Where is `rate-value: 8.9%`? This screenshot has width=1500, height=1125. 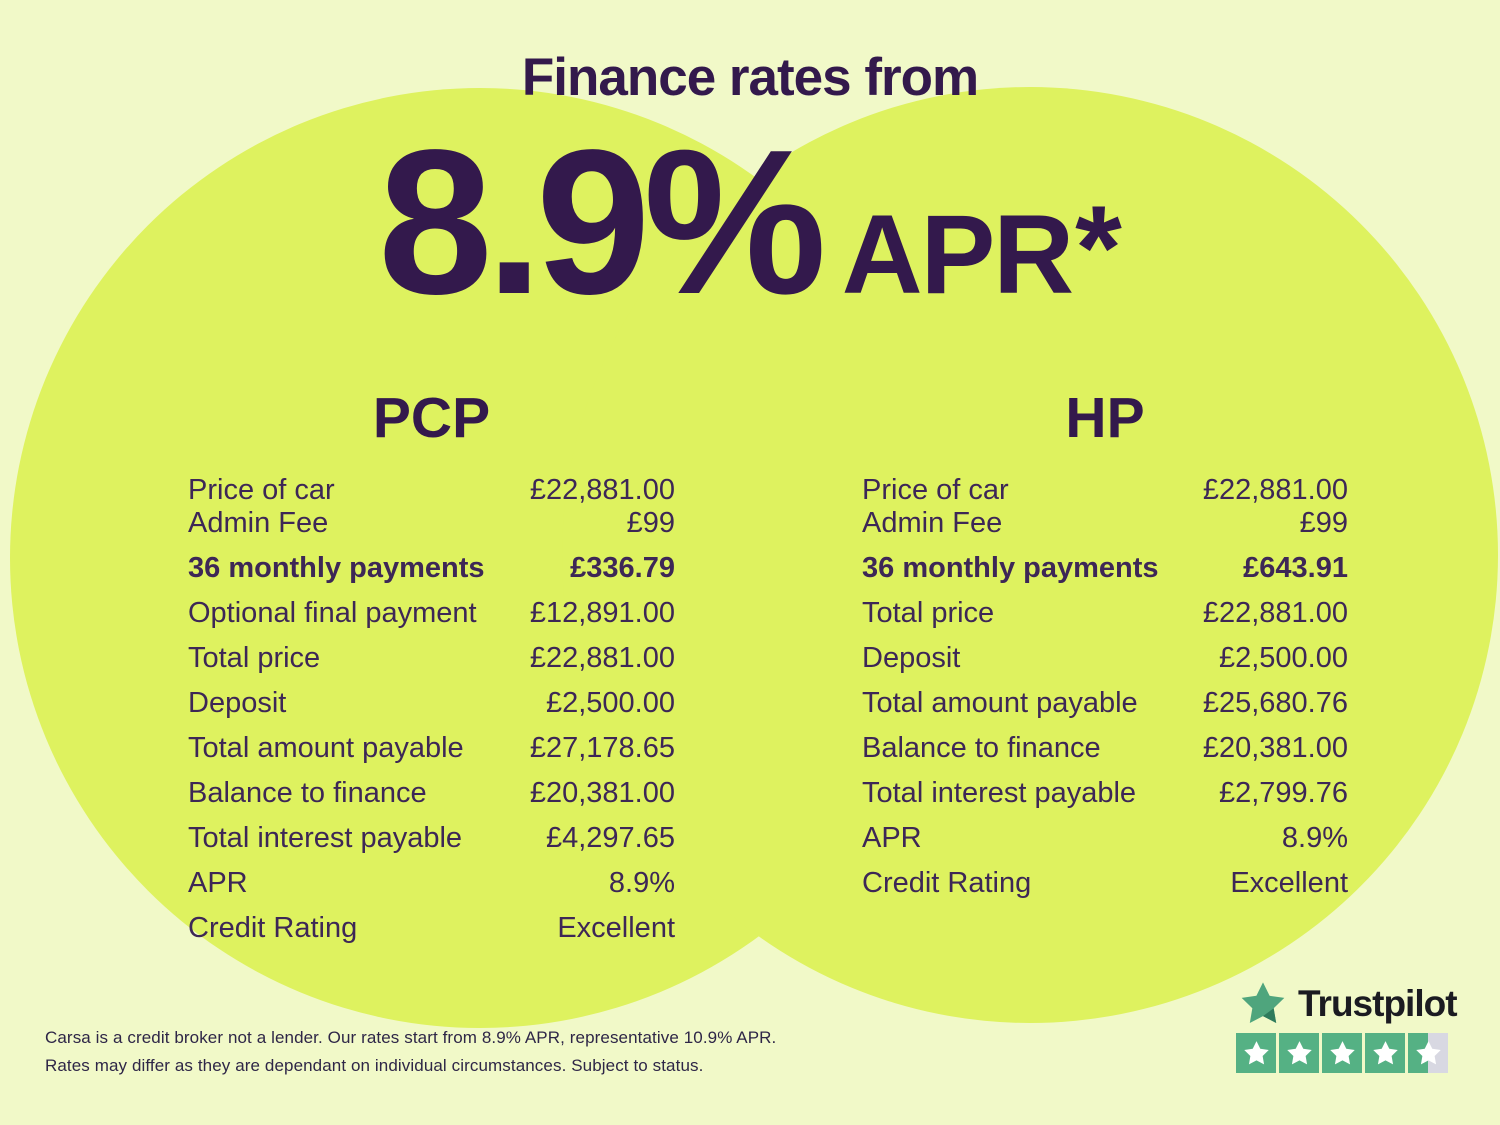 rate-value: 8.9% is located at coordinates (602, 222).